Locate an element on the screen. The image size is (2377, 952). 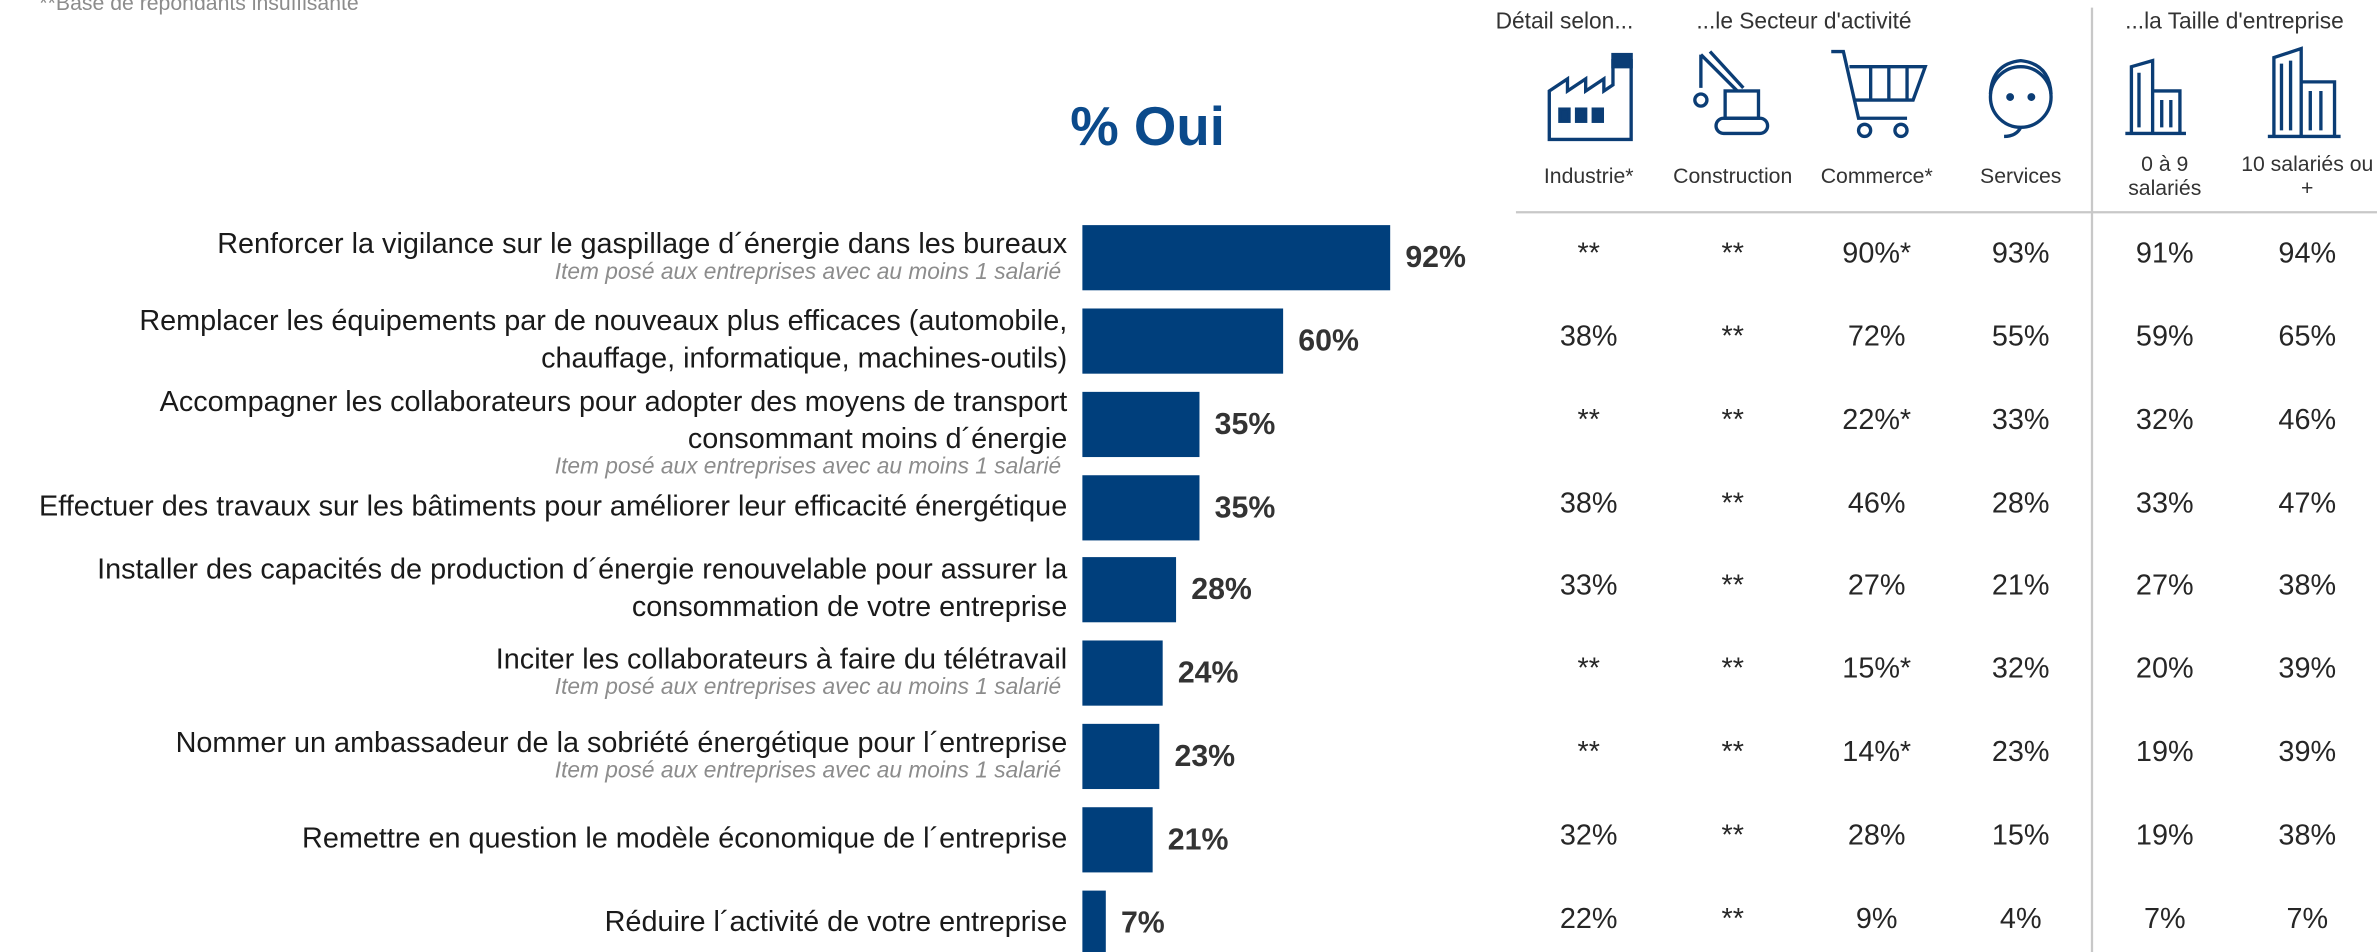
value-label: 23% is located at coordinates (1204, 756).